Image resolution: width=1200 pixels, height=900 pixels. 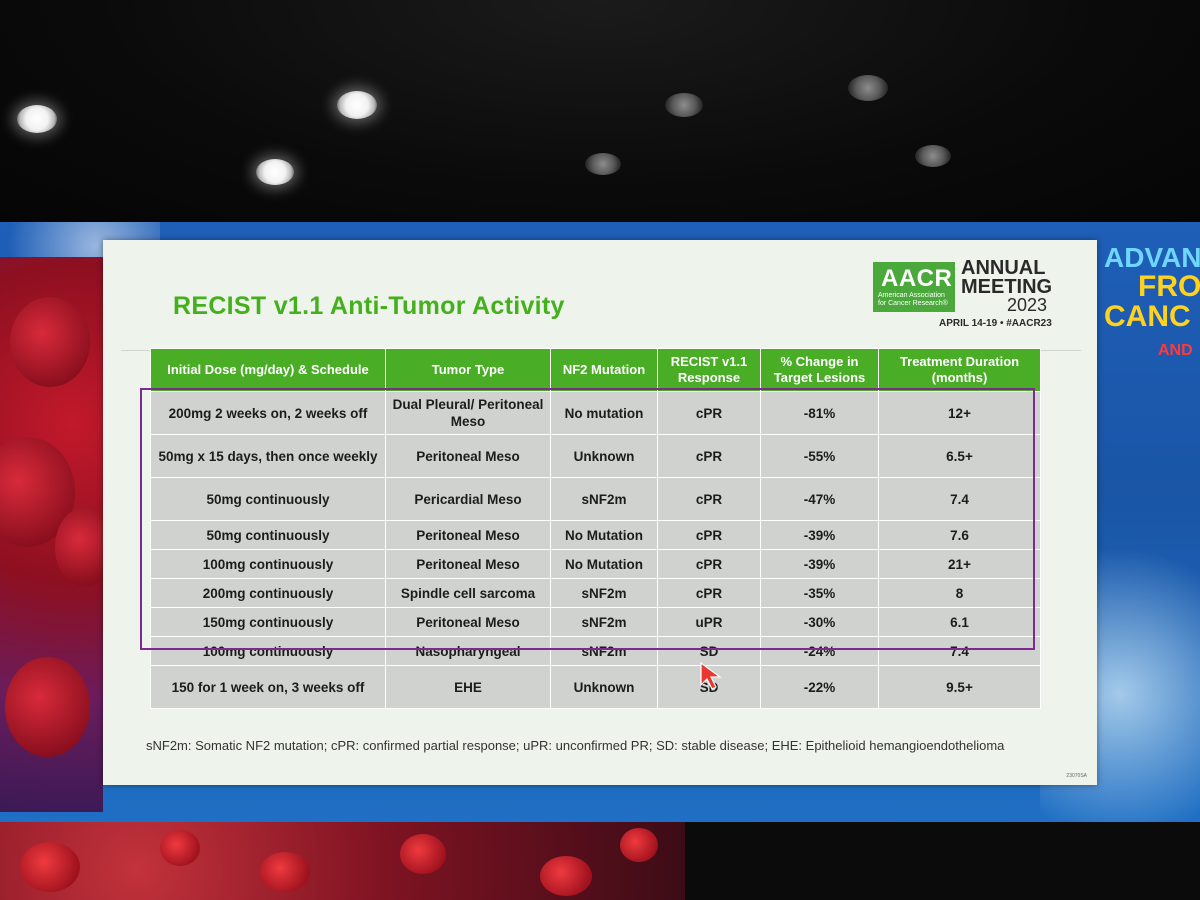 What do you see at coordinates (959, 593) in the screenshot?
I see `cell-duration: 8` at bounding box center [959, 593].